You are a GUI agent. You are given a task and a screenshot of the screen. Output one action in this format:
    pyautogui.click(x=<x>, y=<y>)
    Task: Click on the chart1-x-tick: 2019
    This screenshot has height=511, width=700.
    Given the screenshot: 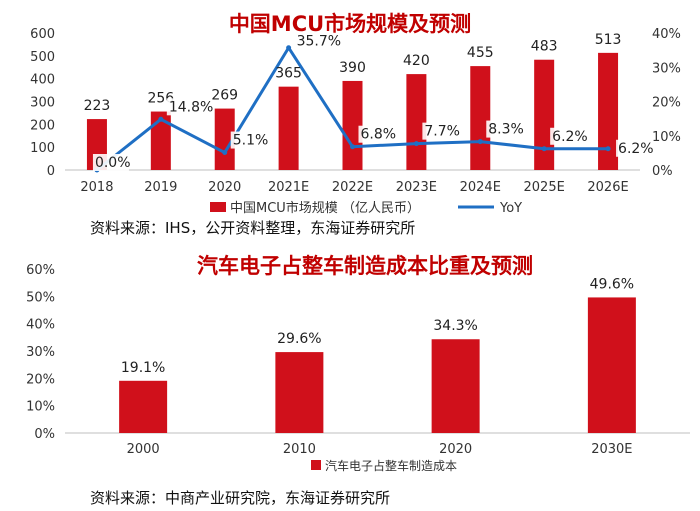 What is the action you would take?
    pyautogui.click(x=160, y=187)
    